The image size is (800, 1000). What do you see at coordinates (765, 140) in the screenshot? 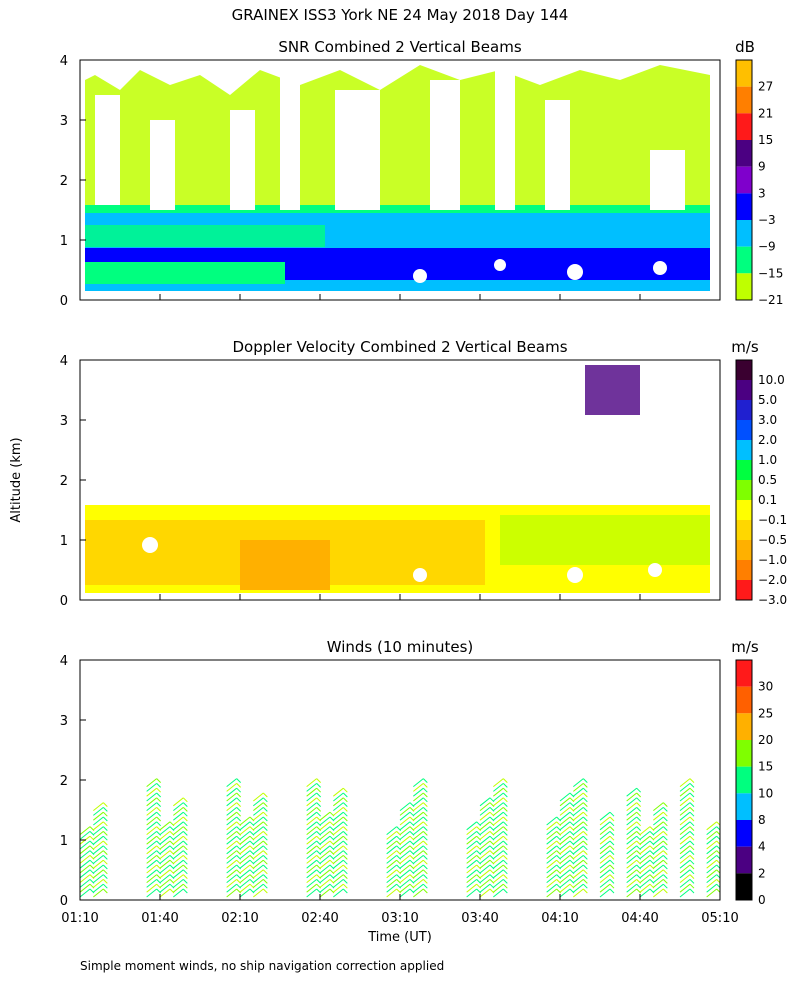
I see `colorbar-label: 15` at bounding box center [765, 140].